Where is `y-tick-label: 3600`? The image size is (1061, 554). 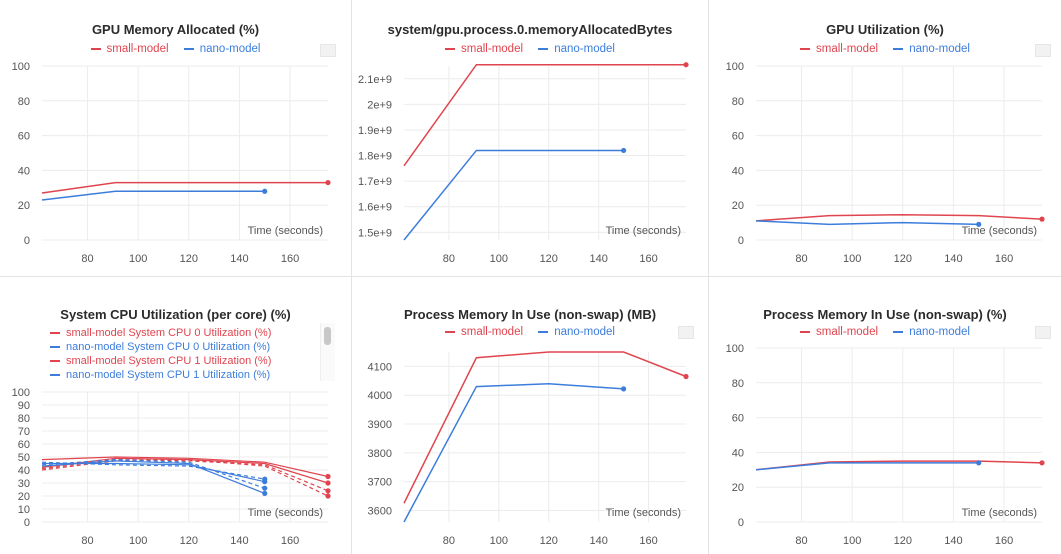 y-tick-label: 3600 is located at coordinates (380, 511).